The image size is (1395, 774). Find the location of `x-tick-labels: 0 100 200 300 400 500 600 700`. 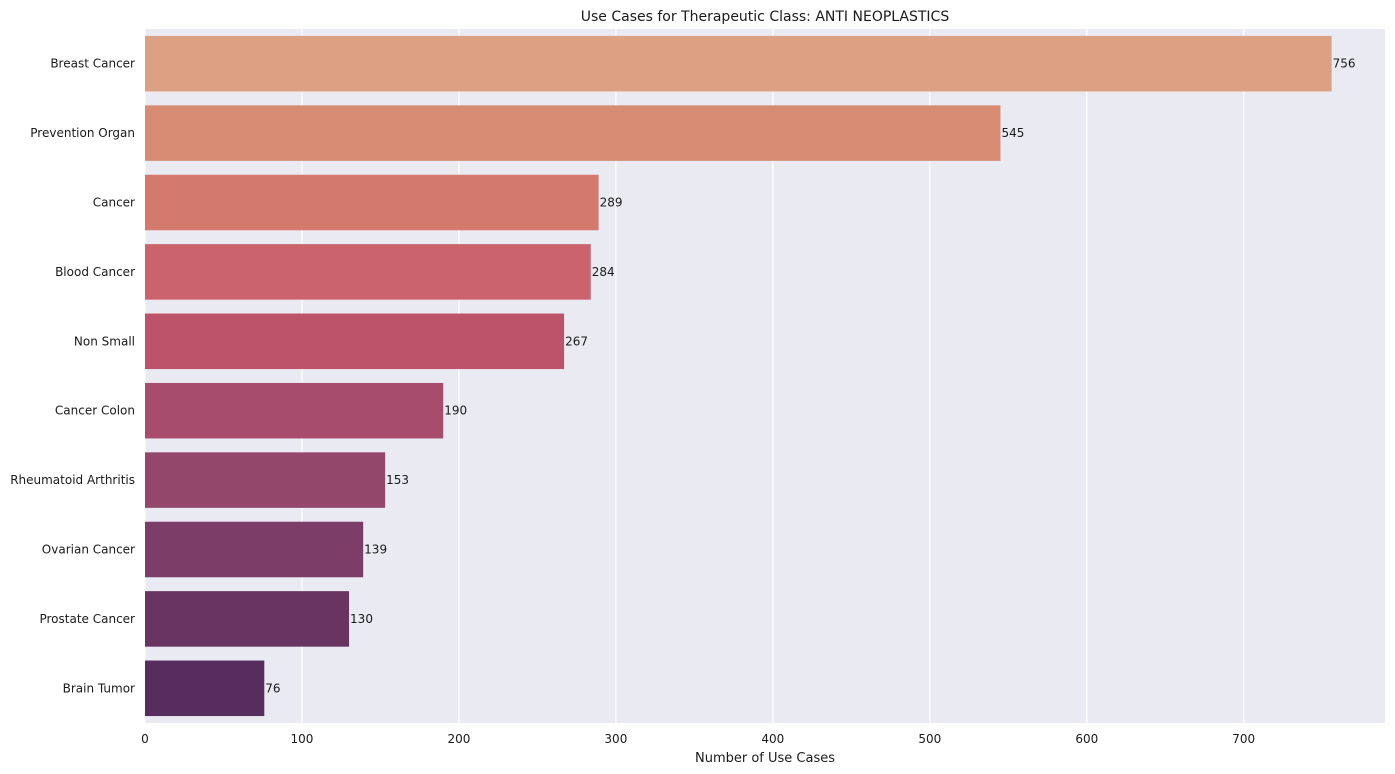

x-tick-labels: 0 100 200 300 400 500 600 700 is located at coordinates (698, 739).